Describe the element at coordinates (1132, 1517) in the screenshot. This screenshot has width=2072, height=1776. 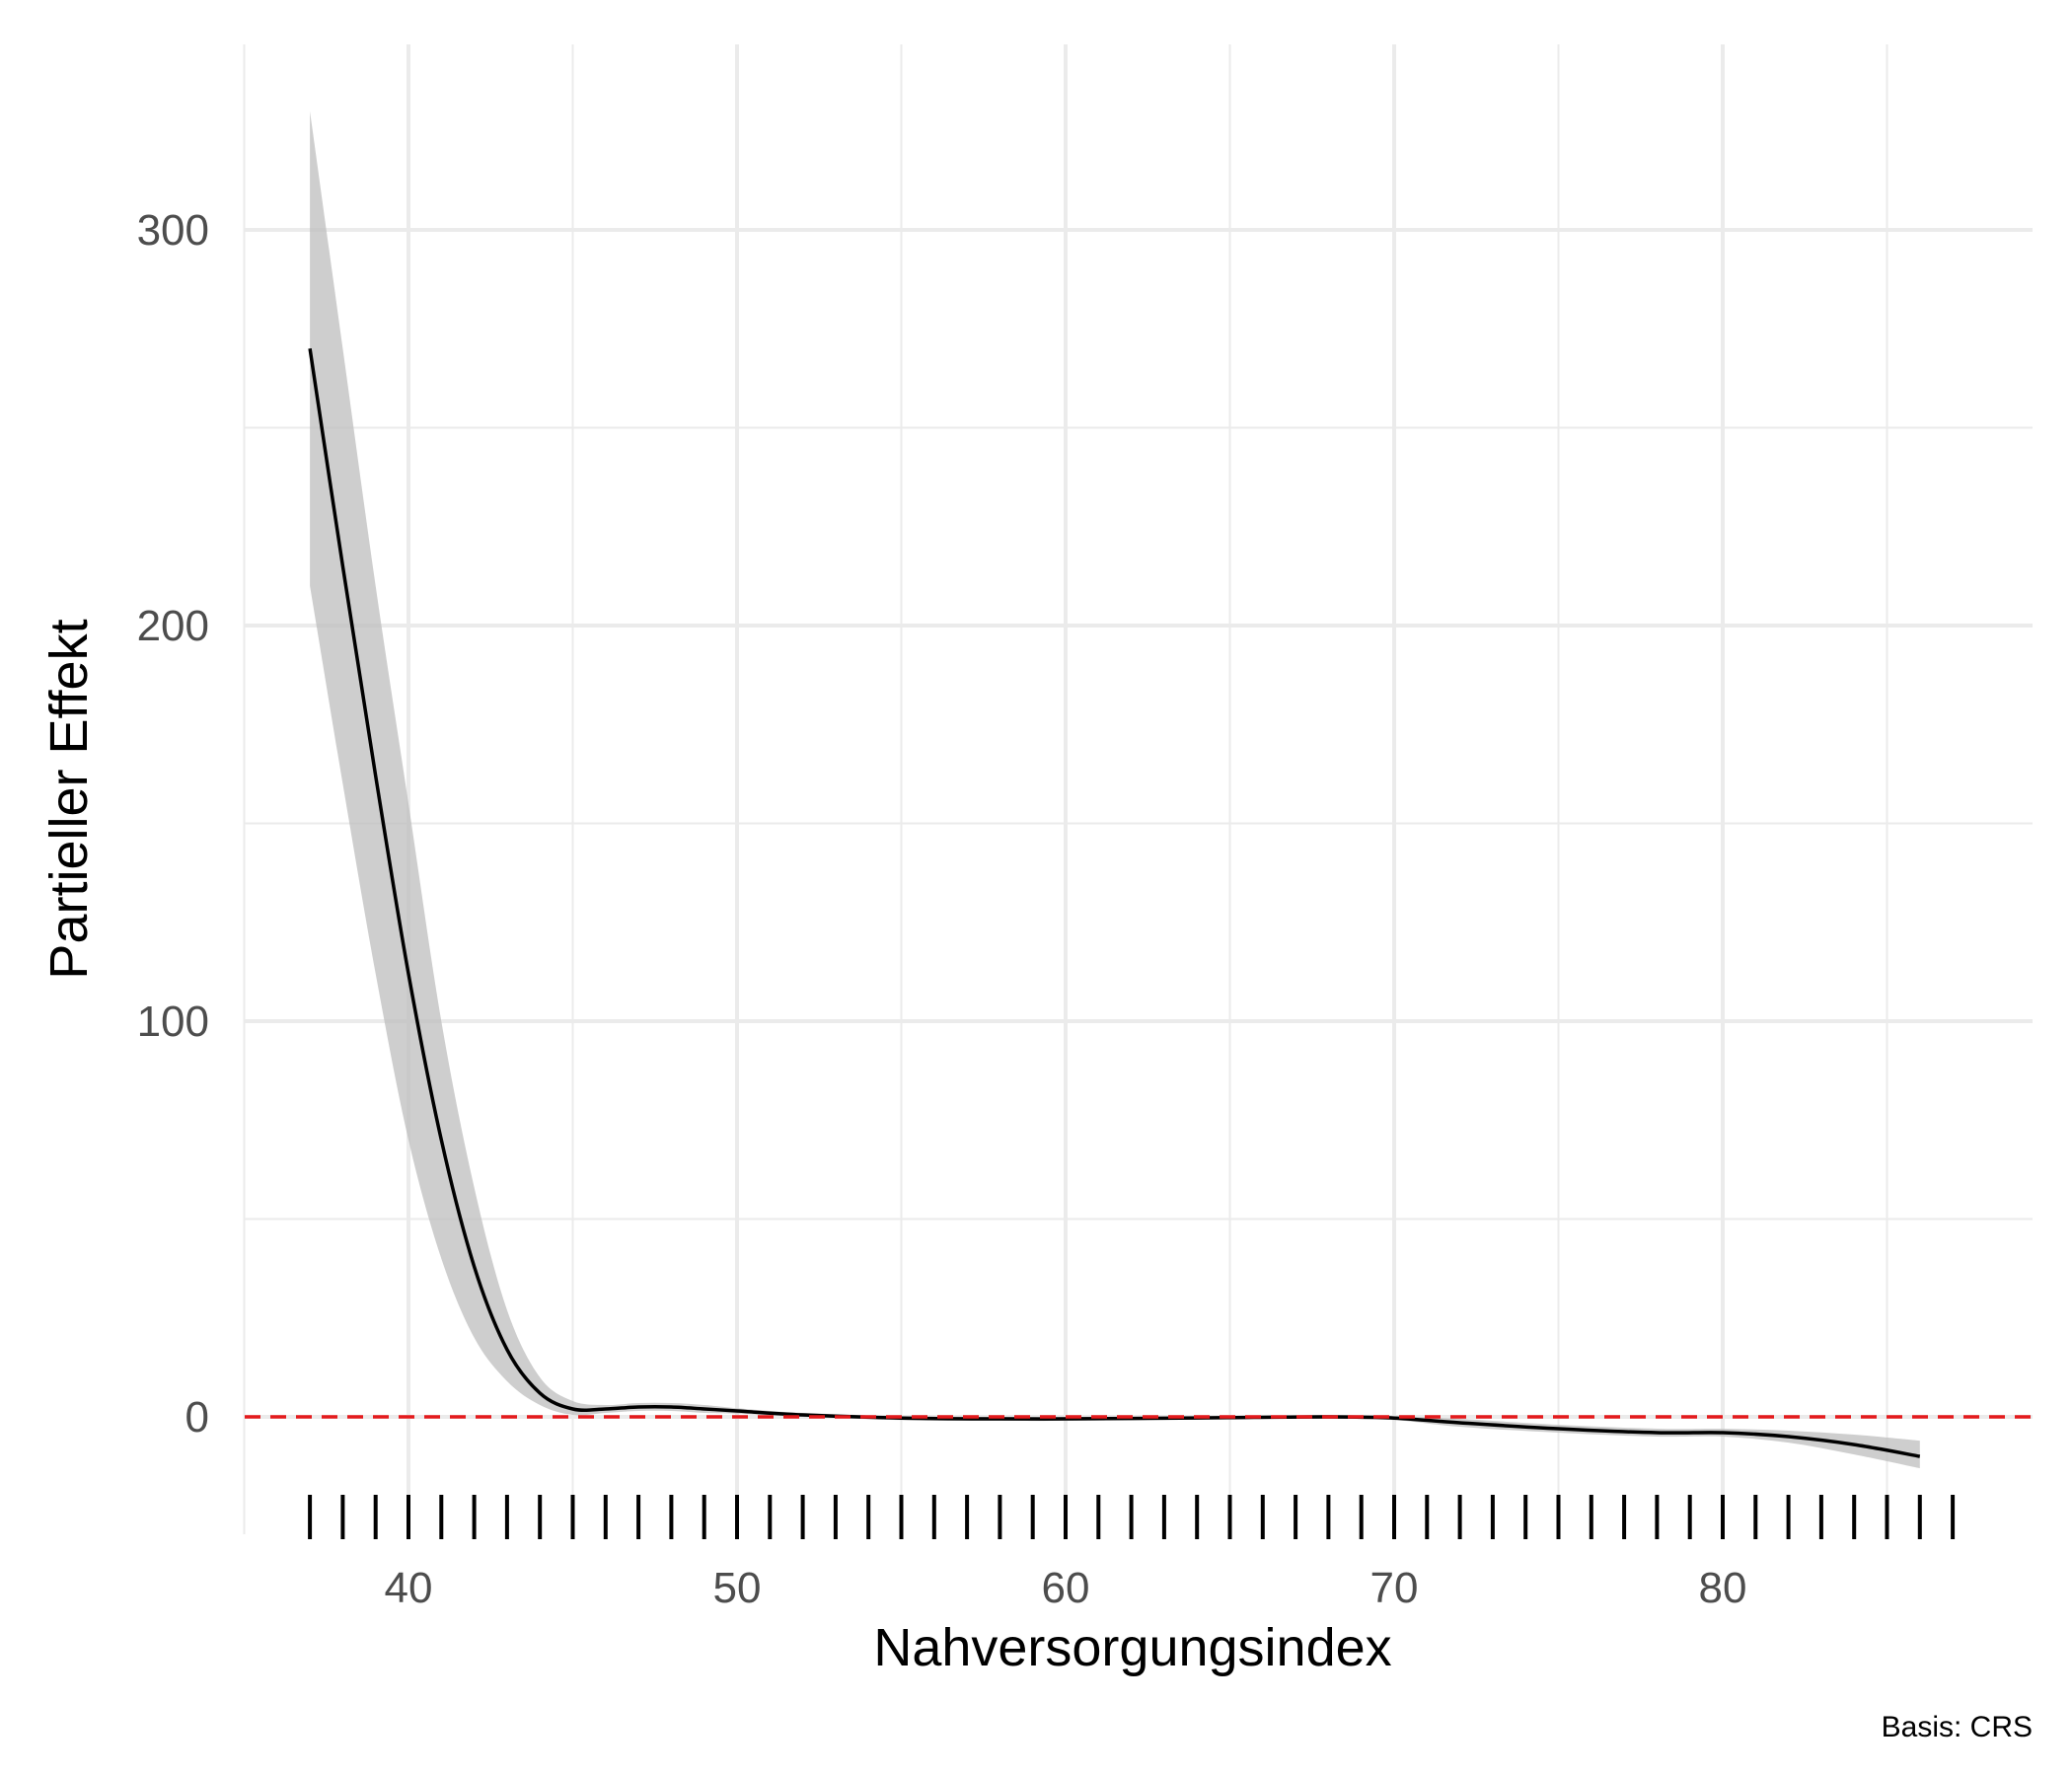
I see `rug-marks` at that location.